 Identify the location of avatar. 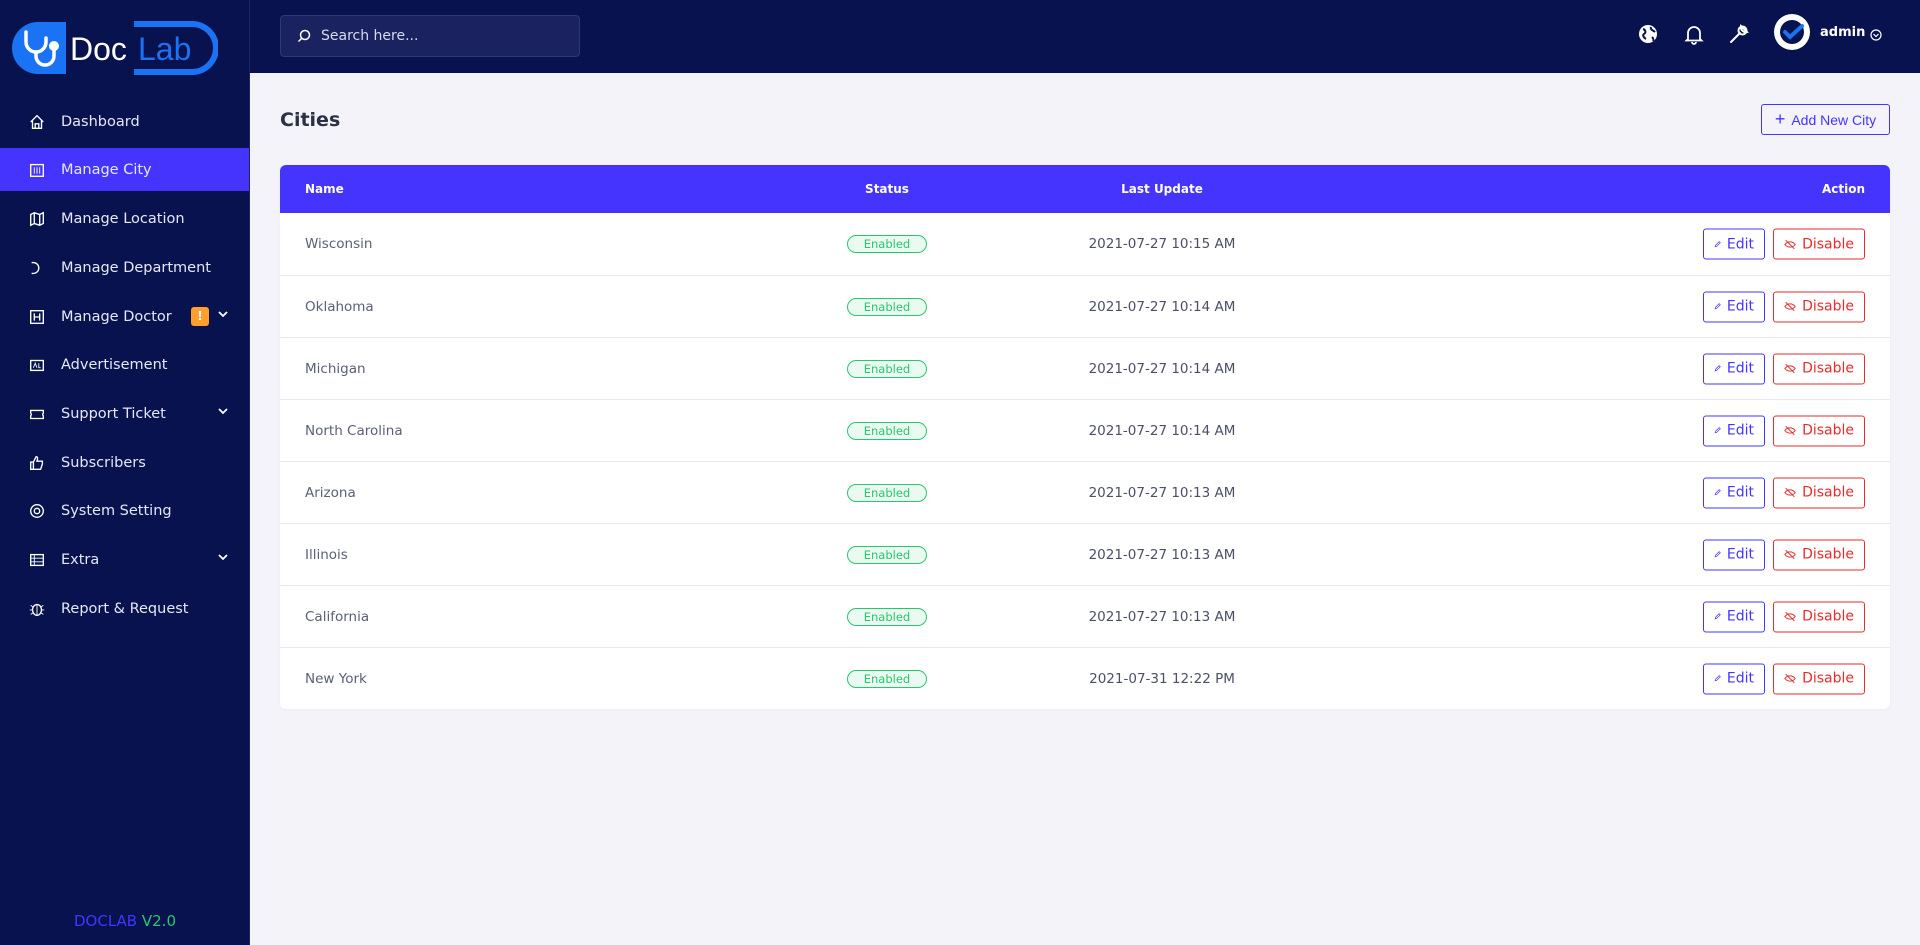
(1792, 32).